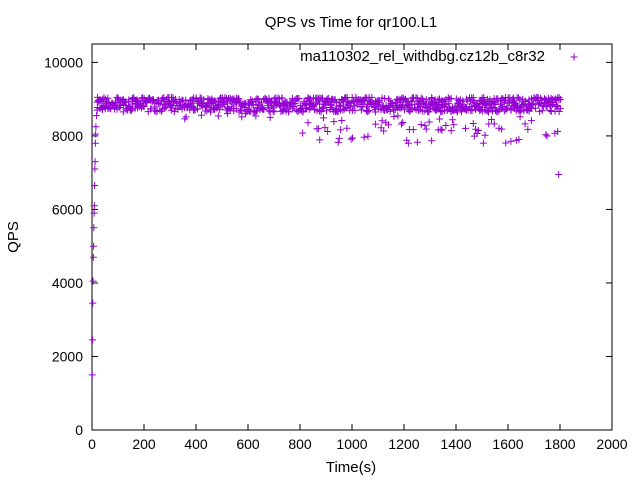  What do you see at coordinates (196, 444) in the screenshot?
I see `x-tick-label: 400` at bounding box center [196, 444].